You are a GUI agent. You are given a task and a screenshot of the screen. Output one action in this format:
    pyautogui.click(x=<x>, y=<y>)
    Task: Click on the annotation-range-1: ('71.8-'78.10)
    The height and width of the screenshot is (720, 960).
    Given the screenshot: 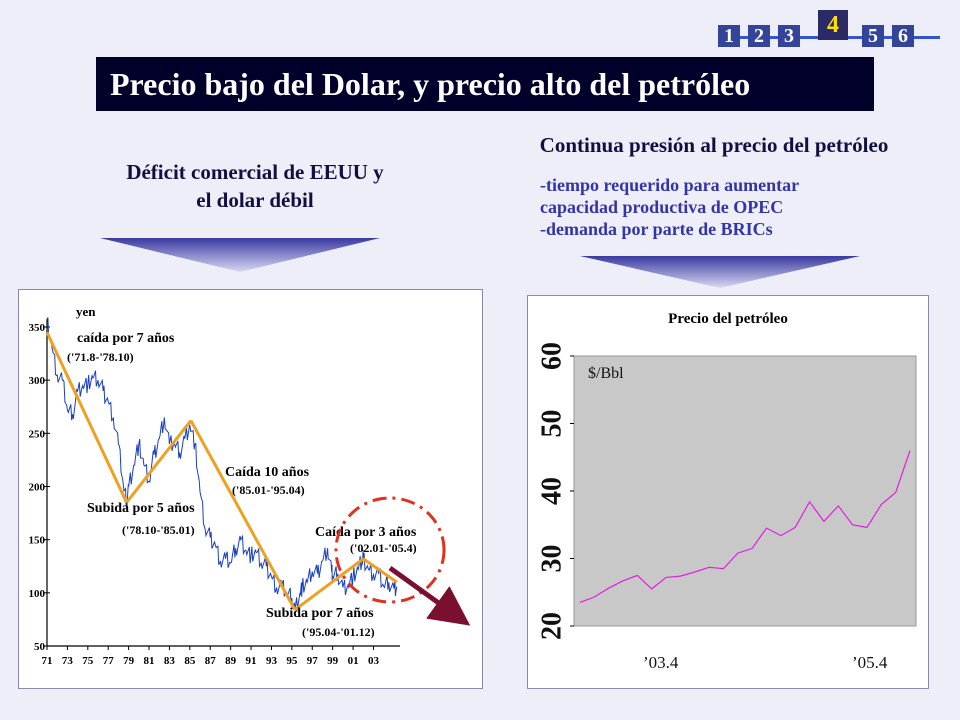 What is the action you would take?
    pyautogui.click(x=100, y=357)
    